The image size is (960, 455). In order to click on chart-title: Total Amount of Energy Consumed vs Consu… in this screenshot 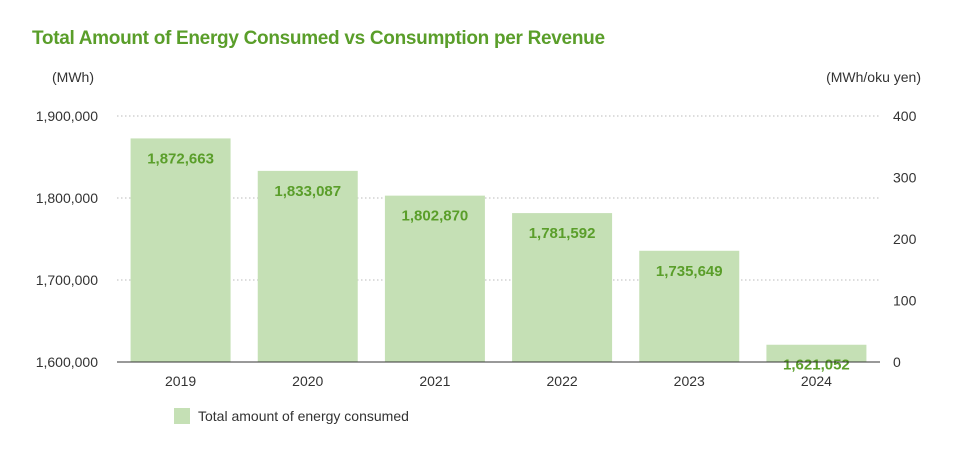, I will do `click(318, 38)`.